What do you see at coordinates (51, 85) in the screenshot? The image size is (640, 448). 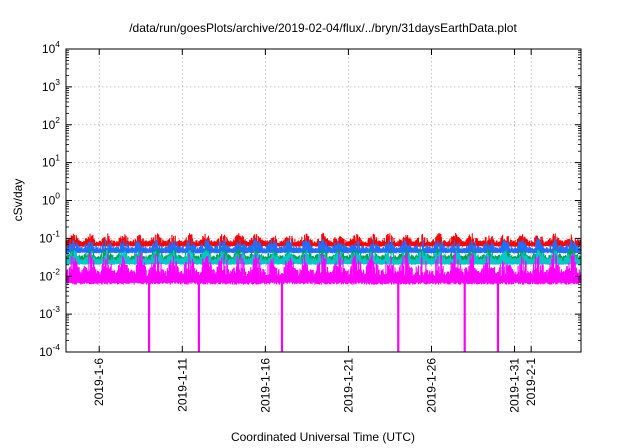 I see `y-tick-label: 10³` at bounding box center [51, 85].